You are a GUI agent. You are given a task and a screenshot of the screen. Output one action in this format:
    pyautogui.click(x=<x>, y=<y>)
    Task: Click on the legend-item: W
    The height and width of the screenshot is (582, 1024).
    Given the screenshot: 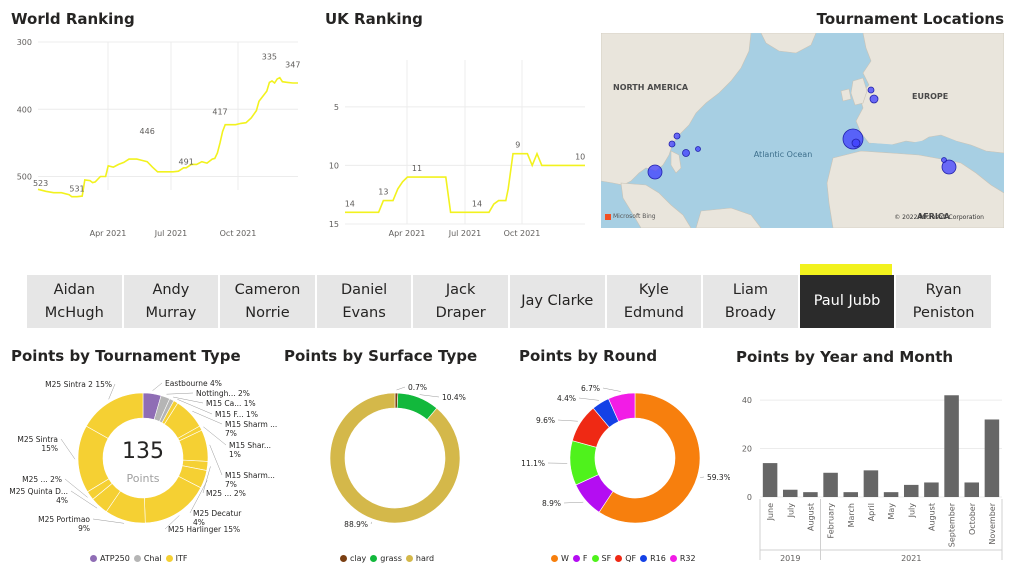 What is the action you would take?
    pyautogui.click(x=560, y=558)
    